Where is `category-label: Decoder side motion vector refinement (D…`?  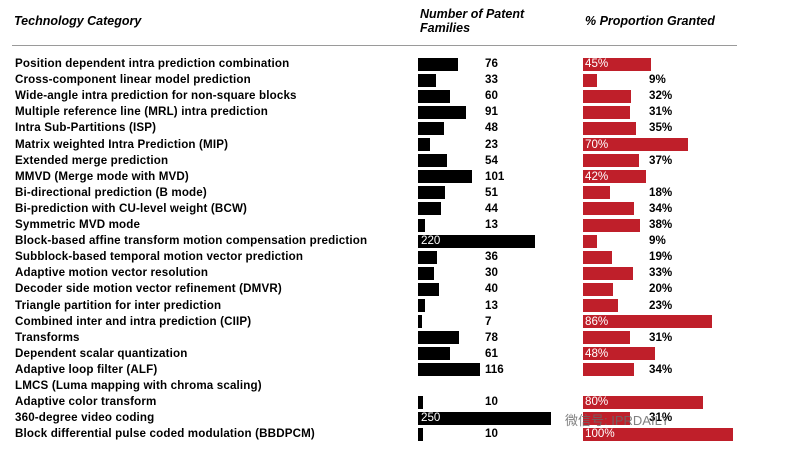
category-label: Decoder side motion vector refinement (D… is located at coordinates (148, 289).